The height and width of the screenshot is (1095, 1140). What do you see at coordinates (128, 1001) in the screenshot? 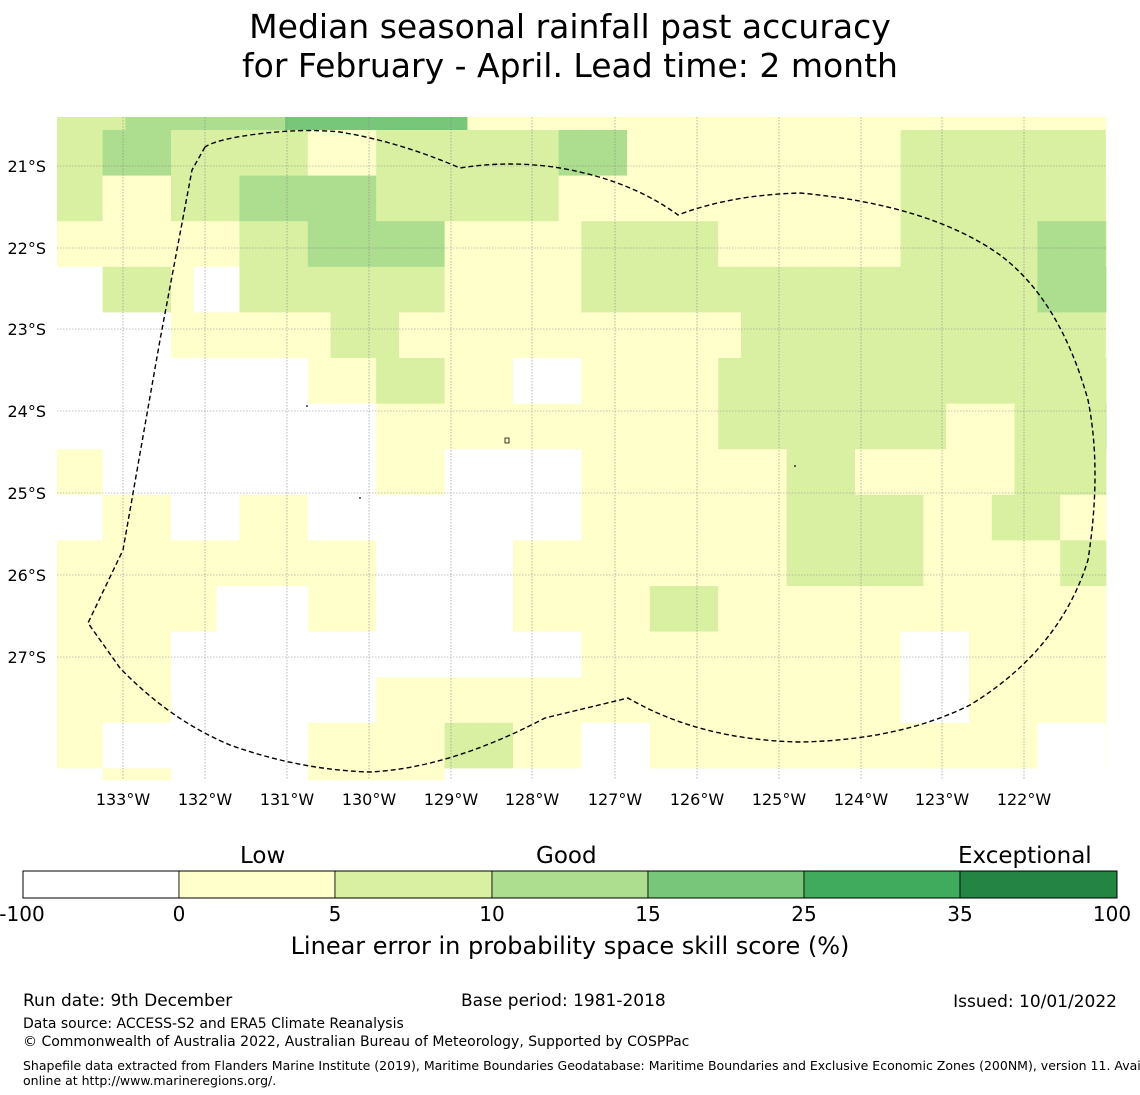
I see `run-date: Run date: 9th December` at bounding box center [128, 1001].